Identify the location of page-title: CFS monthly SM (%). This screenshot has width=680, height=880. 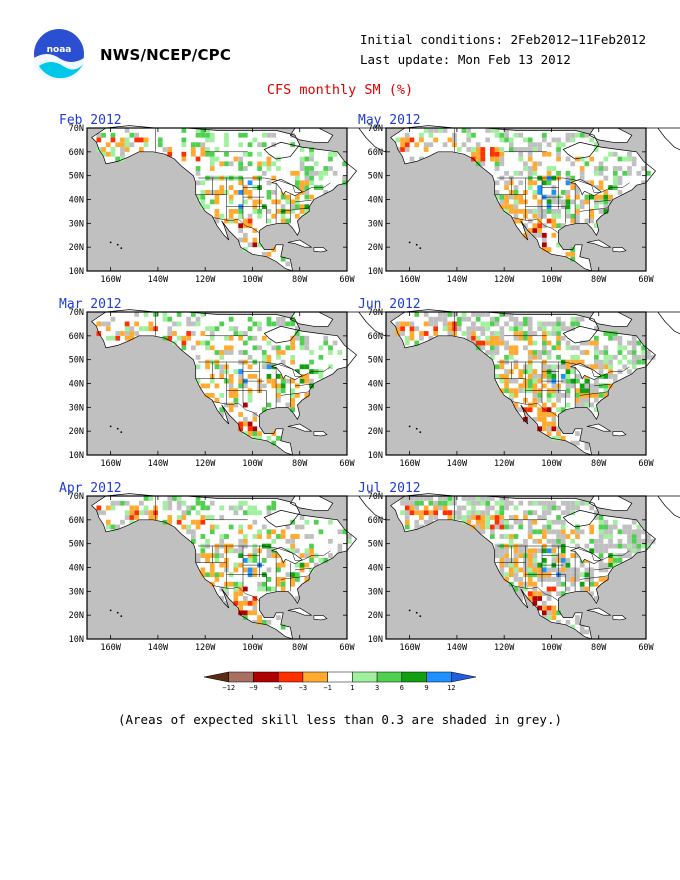
(340, 90).